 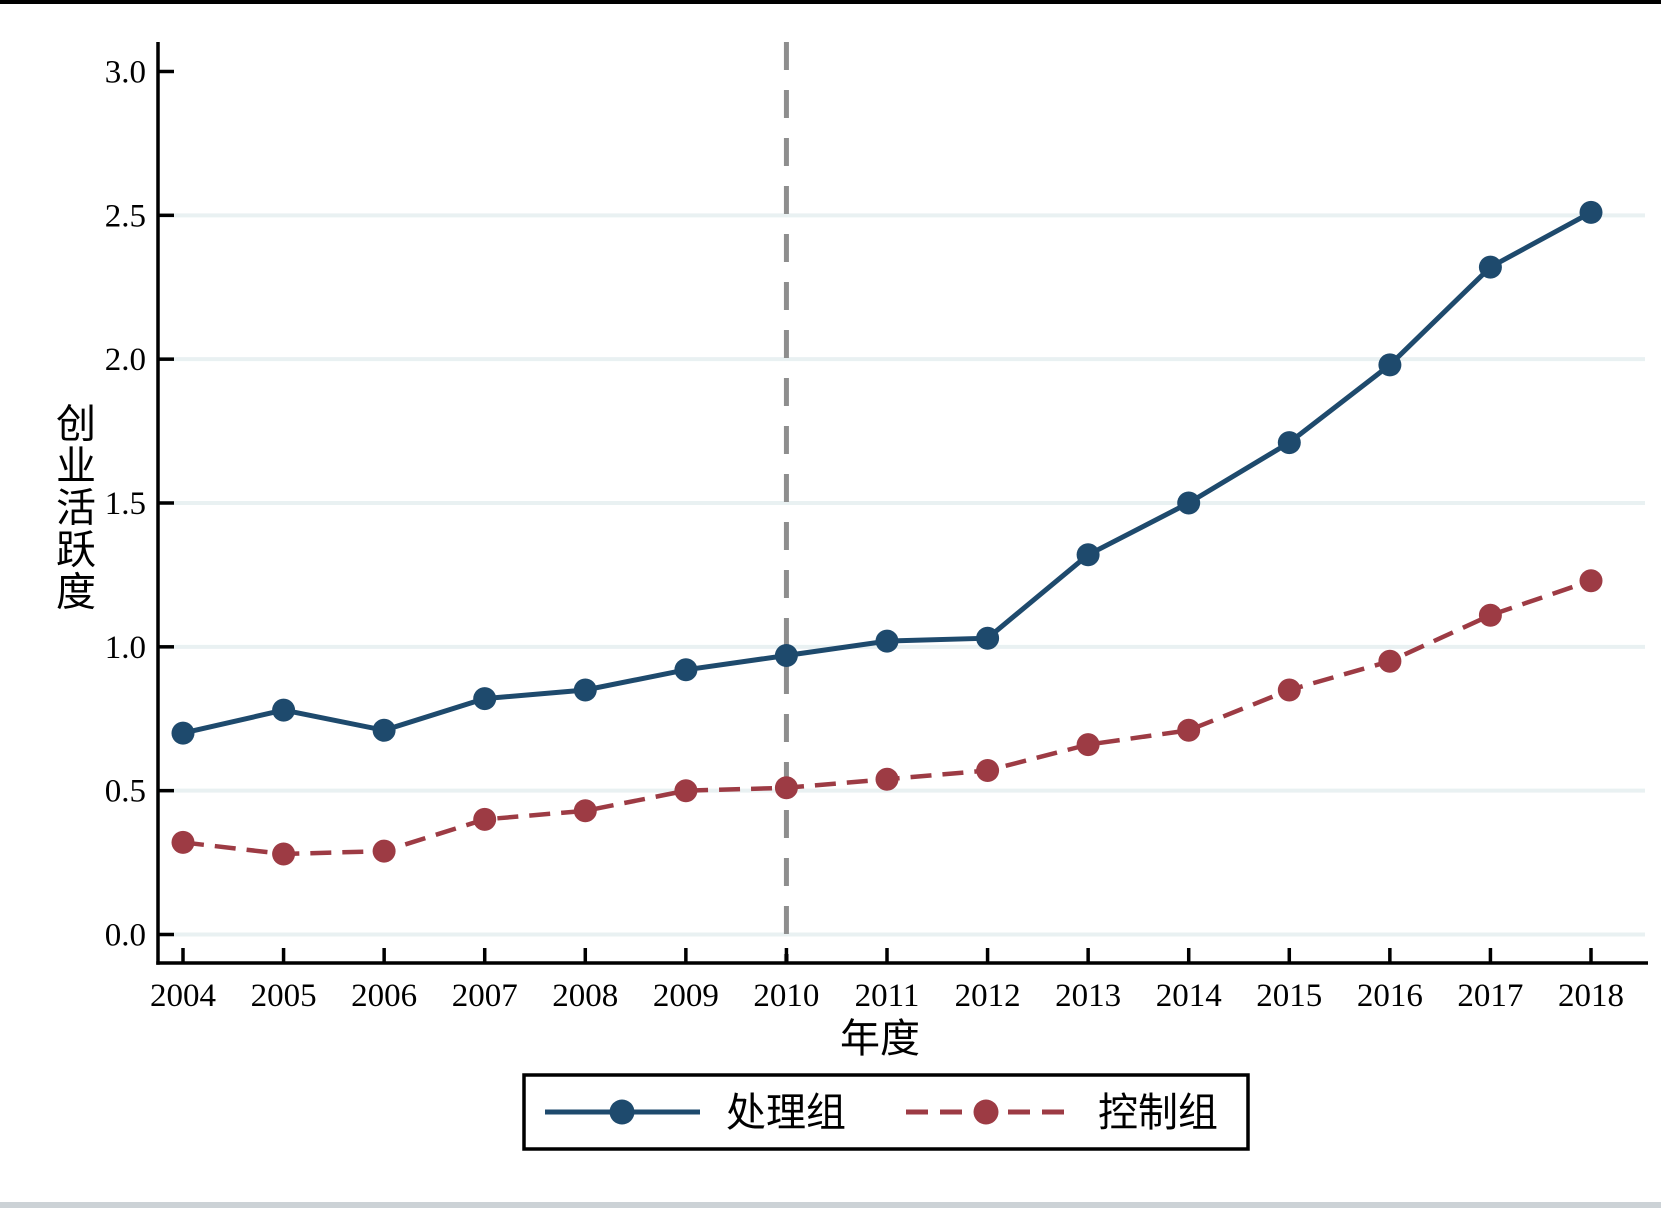 I want to click on y-tick-label: 0.5, so click(x=125, y=792).